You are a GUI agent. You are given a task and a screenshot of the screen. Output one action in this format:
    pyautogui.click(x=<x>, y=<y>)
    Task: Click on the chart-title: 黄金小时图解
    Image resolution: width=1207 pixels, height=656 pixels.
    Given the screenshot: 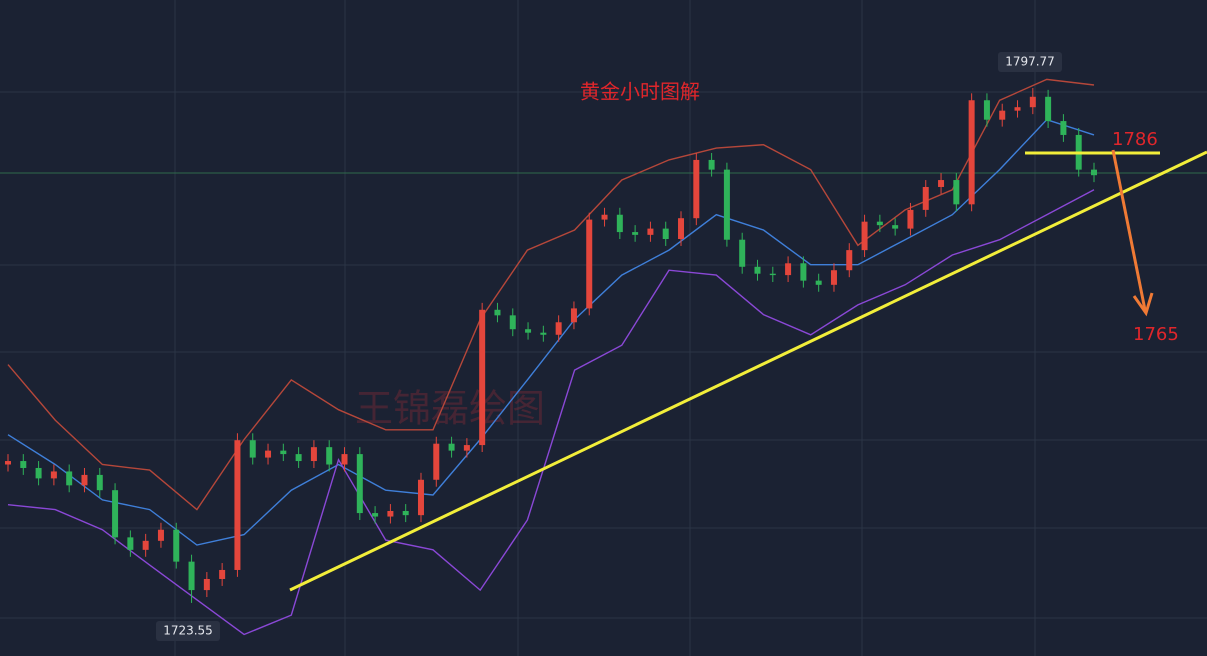 What is the action you would take?
    pyautogui.click(x=640, y=92)
    